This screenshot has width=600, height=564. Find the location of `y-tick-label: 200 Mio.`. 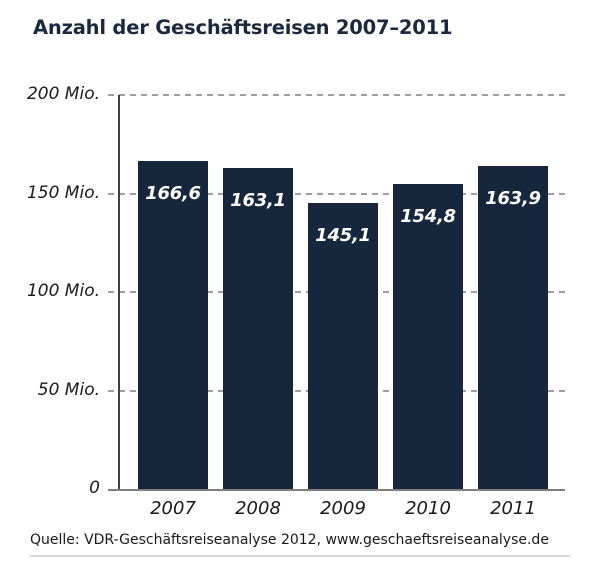

y-tick-label: 200 Mio. is located at coordinates (63, 94).